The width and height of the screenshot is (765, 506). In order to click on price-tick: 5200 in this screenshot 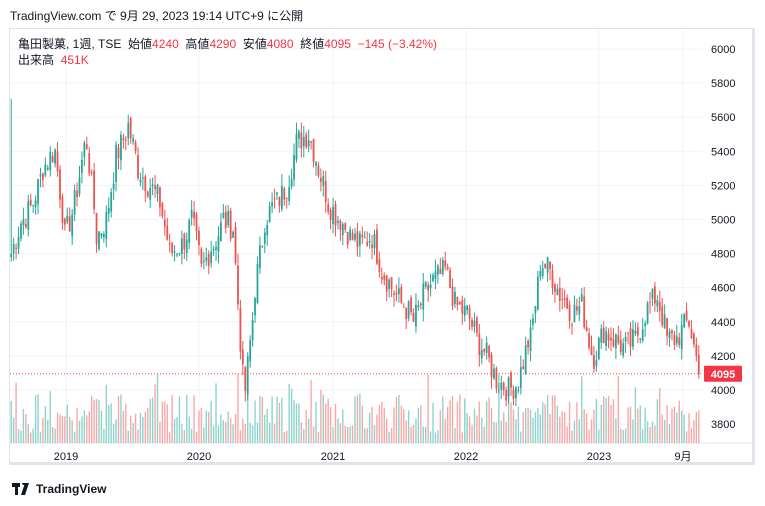, I will do `click(723, 186)`.